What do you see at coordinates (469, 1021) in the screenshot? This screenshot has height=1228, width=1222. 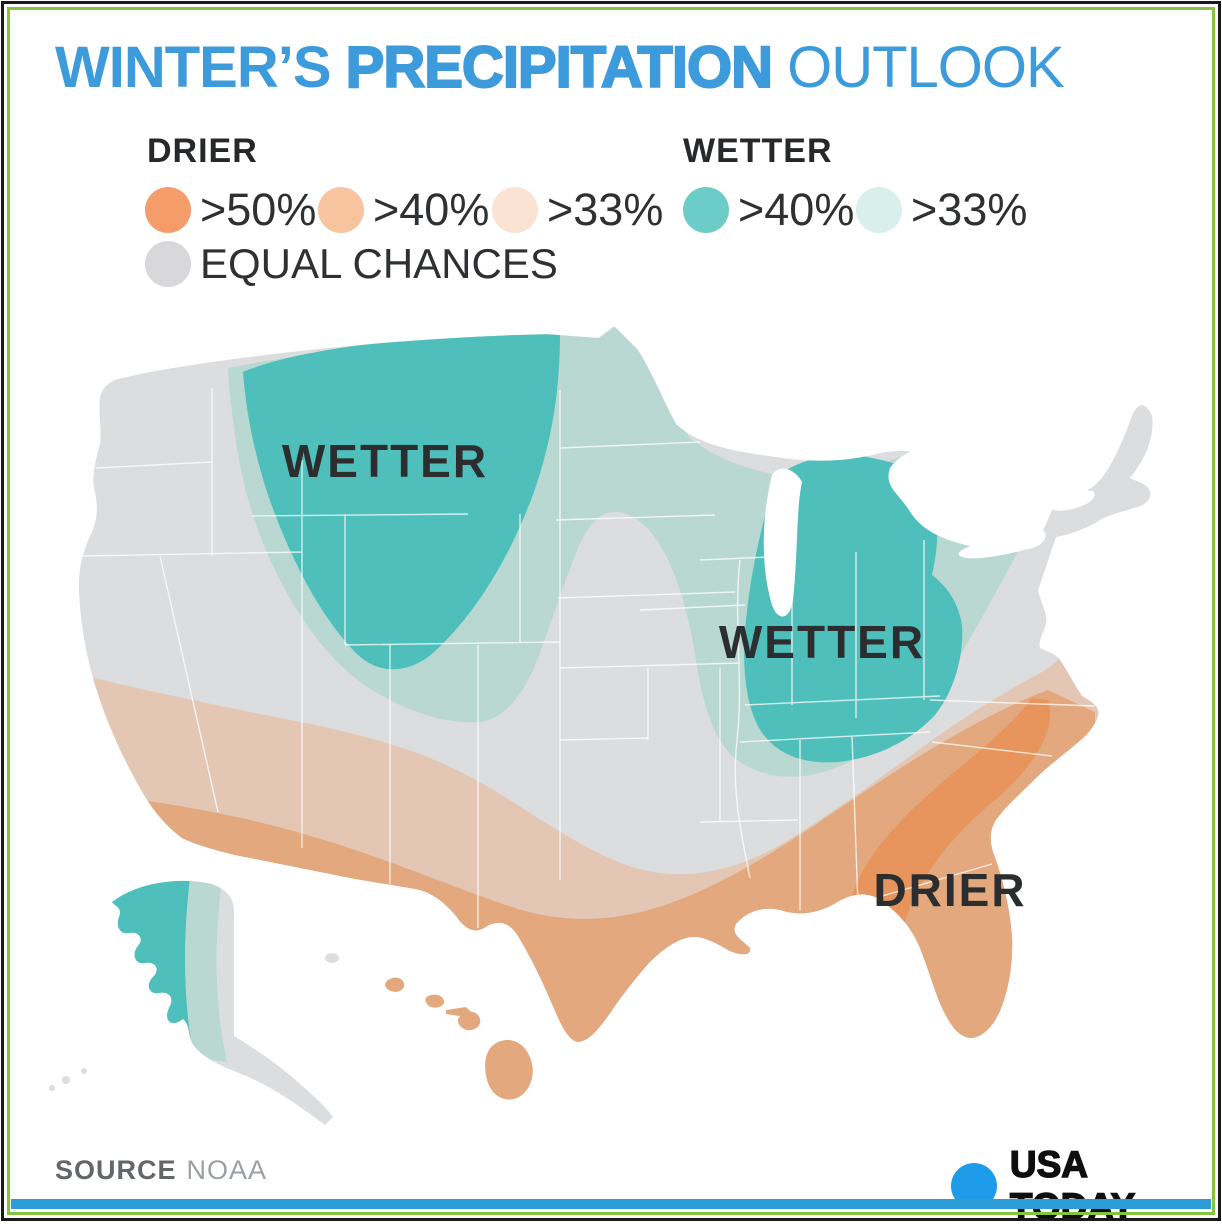 I see `hawaii-maui` at bounding box center [469, 1021].